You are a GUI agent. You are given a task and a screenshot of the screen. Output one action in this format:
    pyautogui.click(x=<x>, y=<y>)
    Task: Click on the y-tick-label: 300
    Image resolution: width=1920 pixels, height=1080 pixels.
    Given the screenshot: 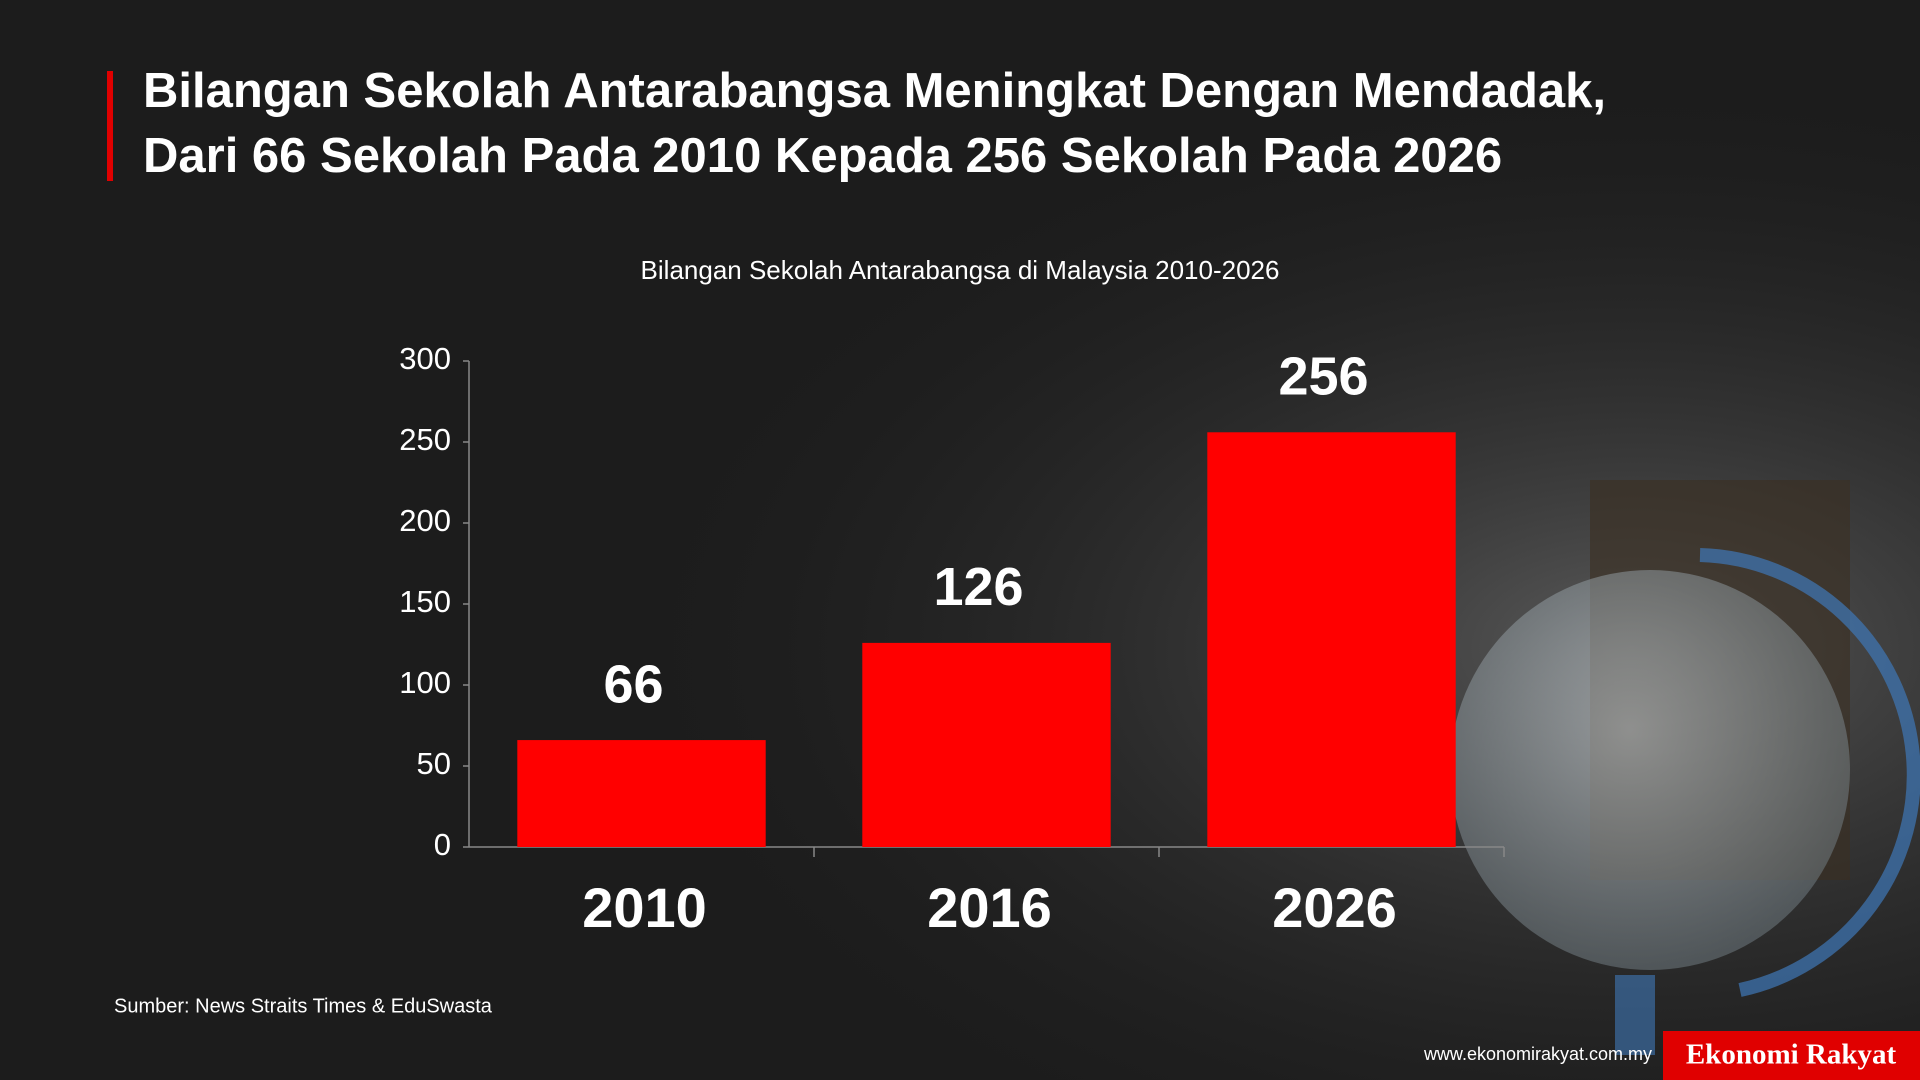 What is the action you would take?
    pyautogui.click(x=425, y=358)
    